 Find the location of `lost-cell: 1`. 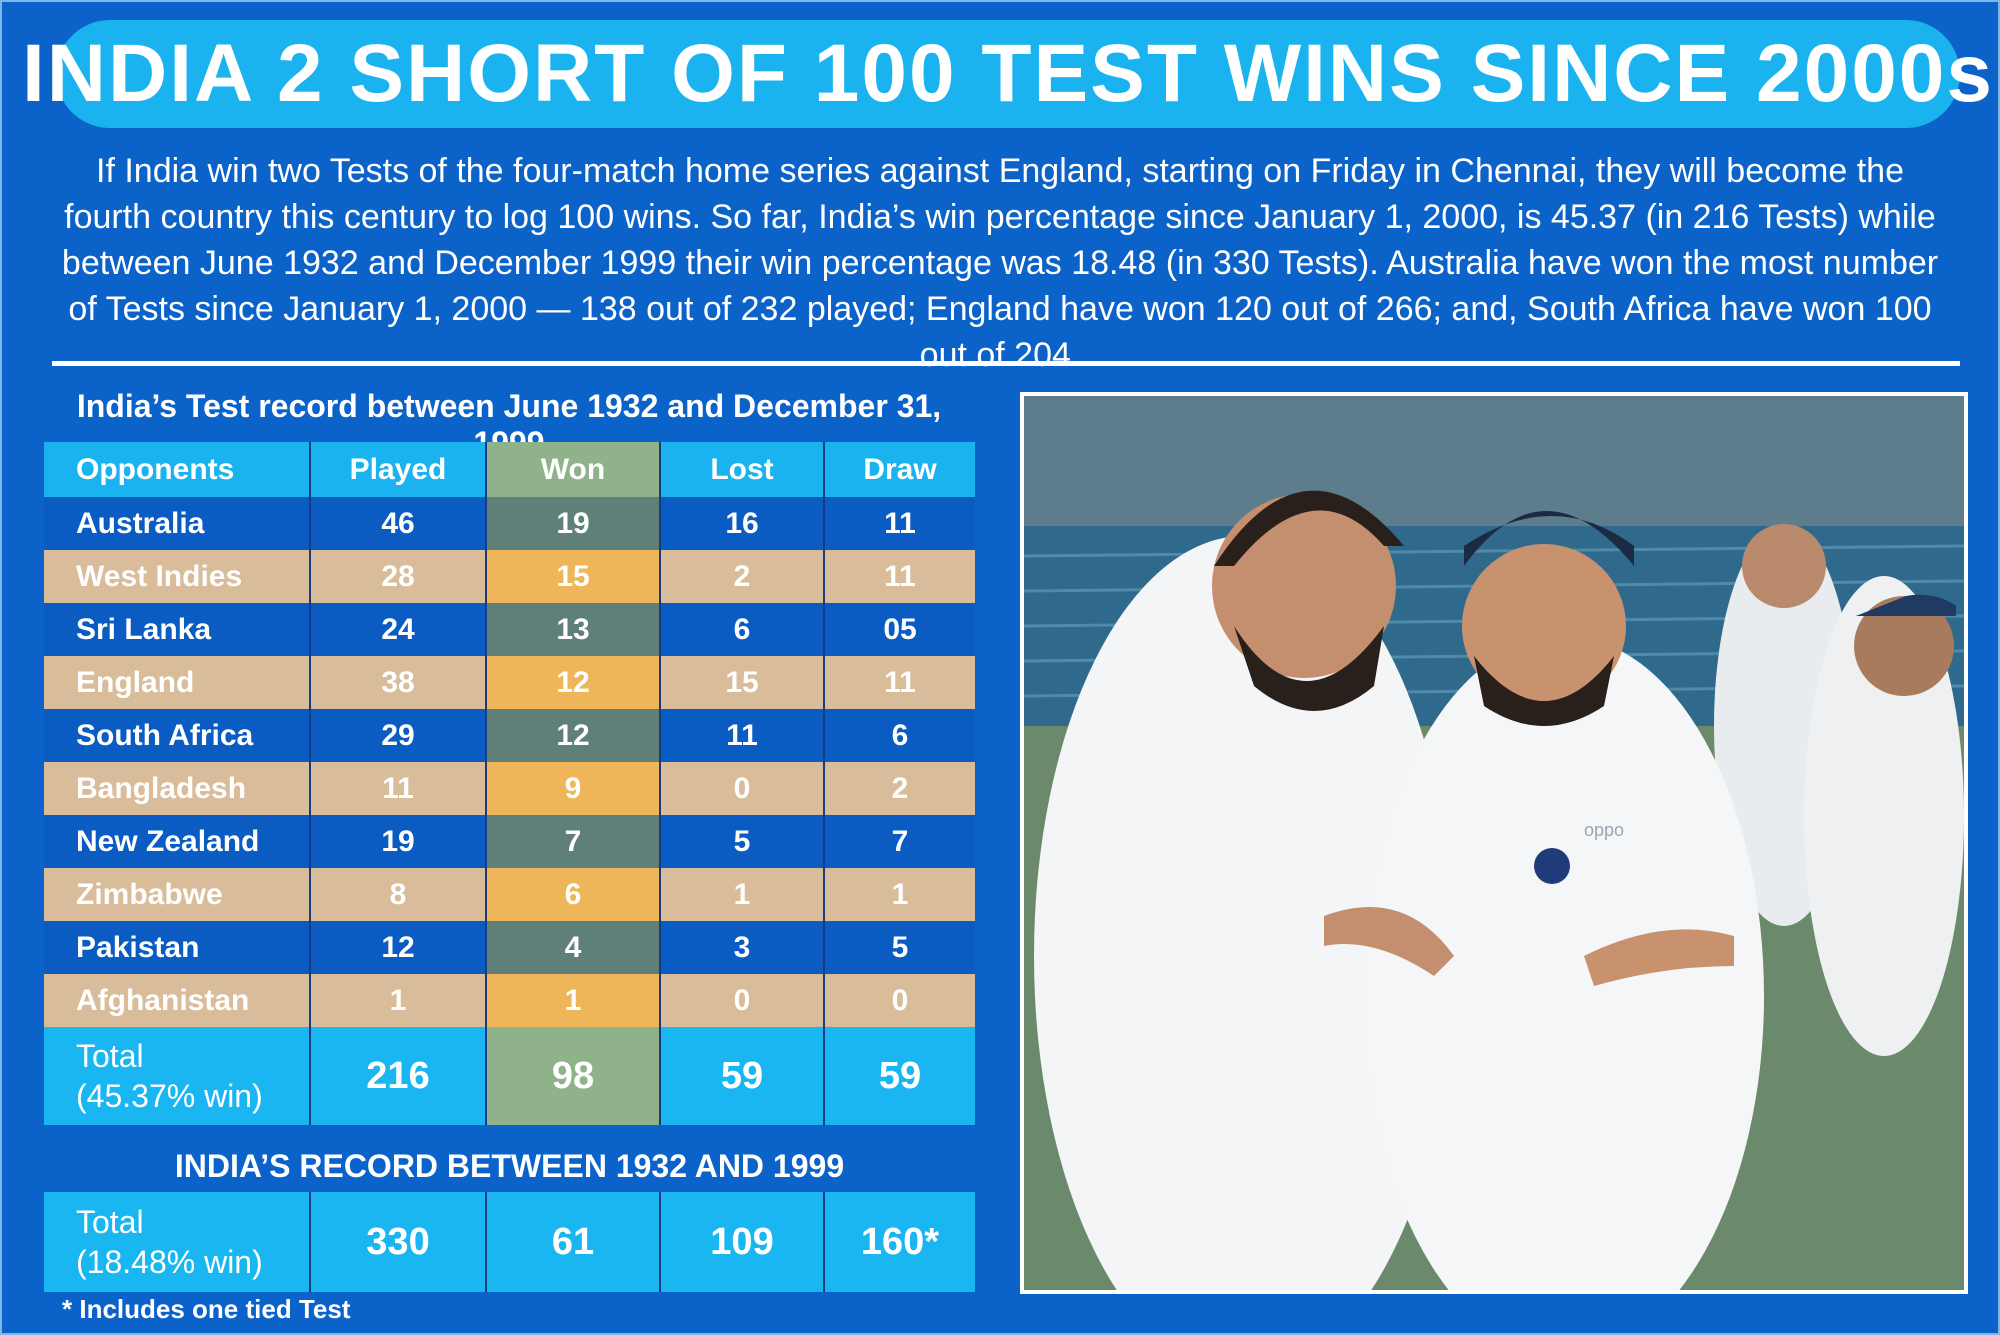

lost-cell: 1 is located at coordinates (742, 894).